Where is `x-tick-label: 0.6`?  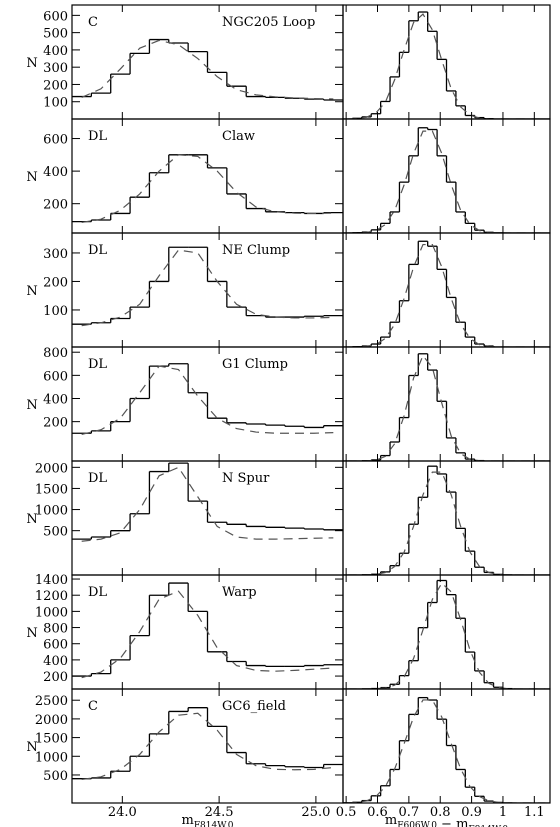 x-tick-label: 0.6 is located at coordinates (377, 812).